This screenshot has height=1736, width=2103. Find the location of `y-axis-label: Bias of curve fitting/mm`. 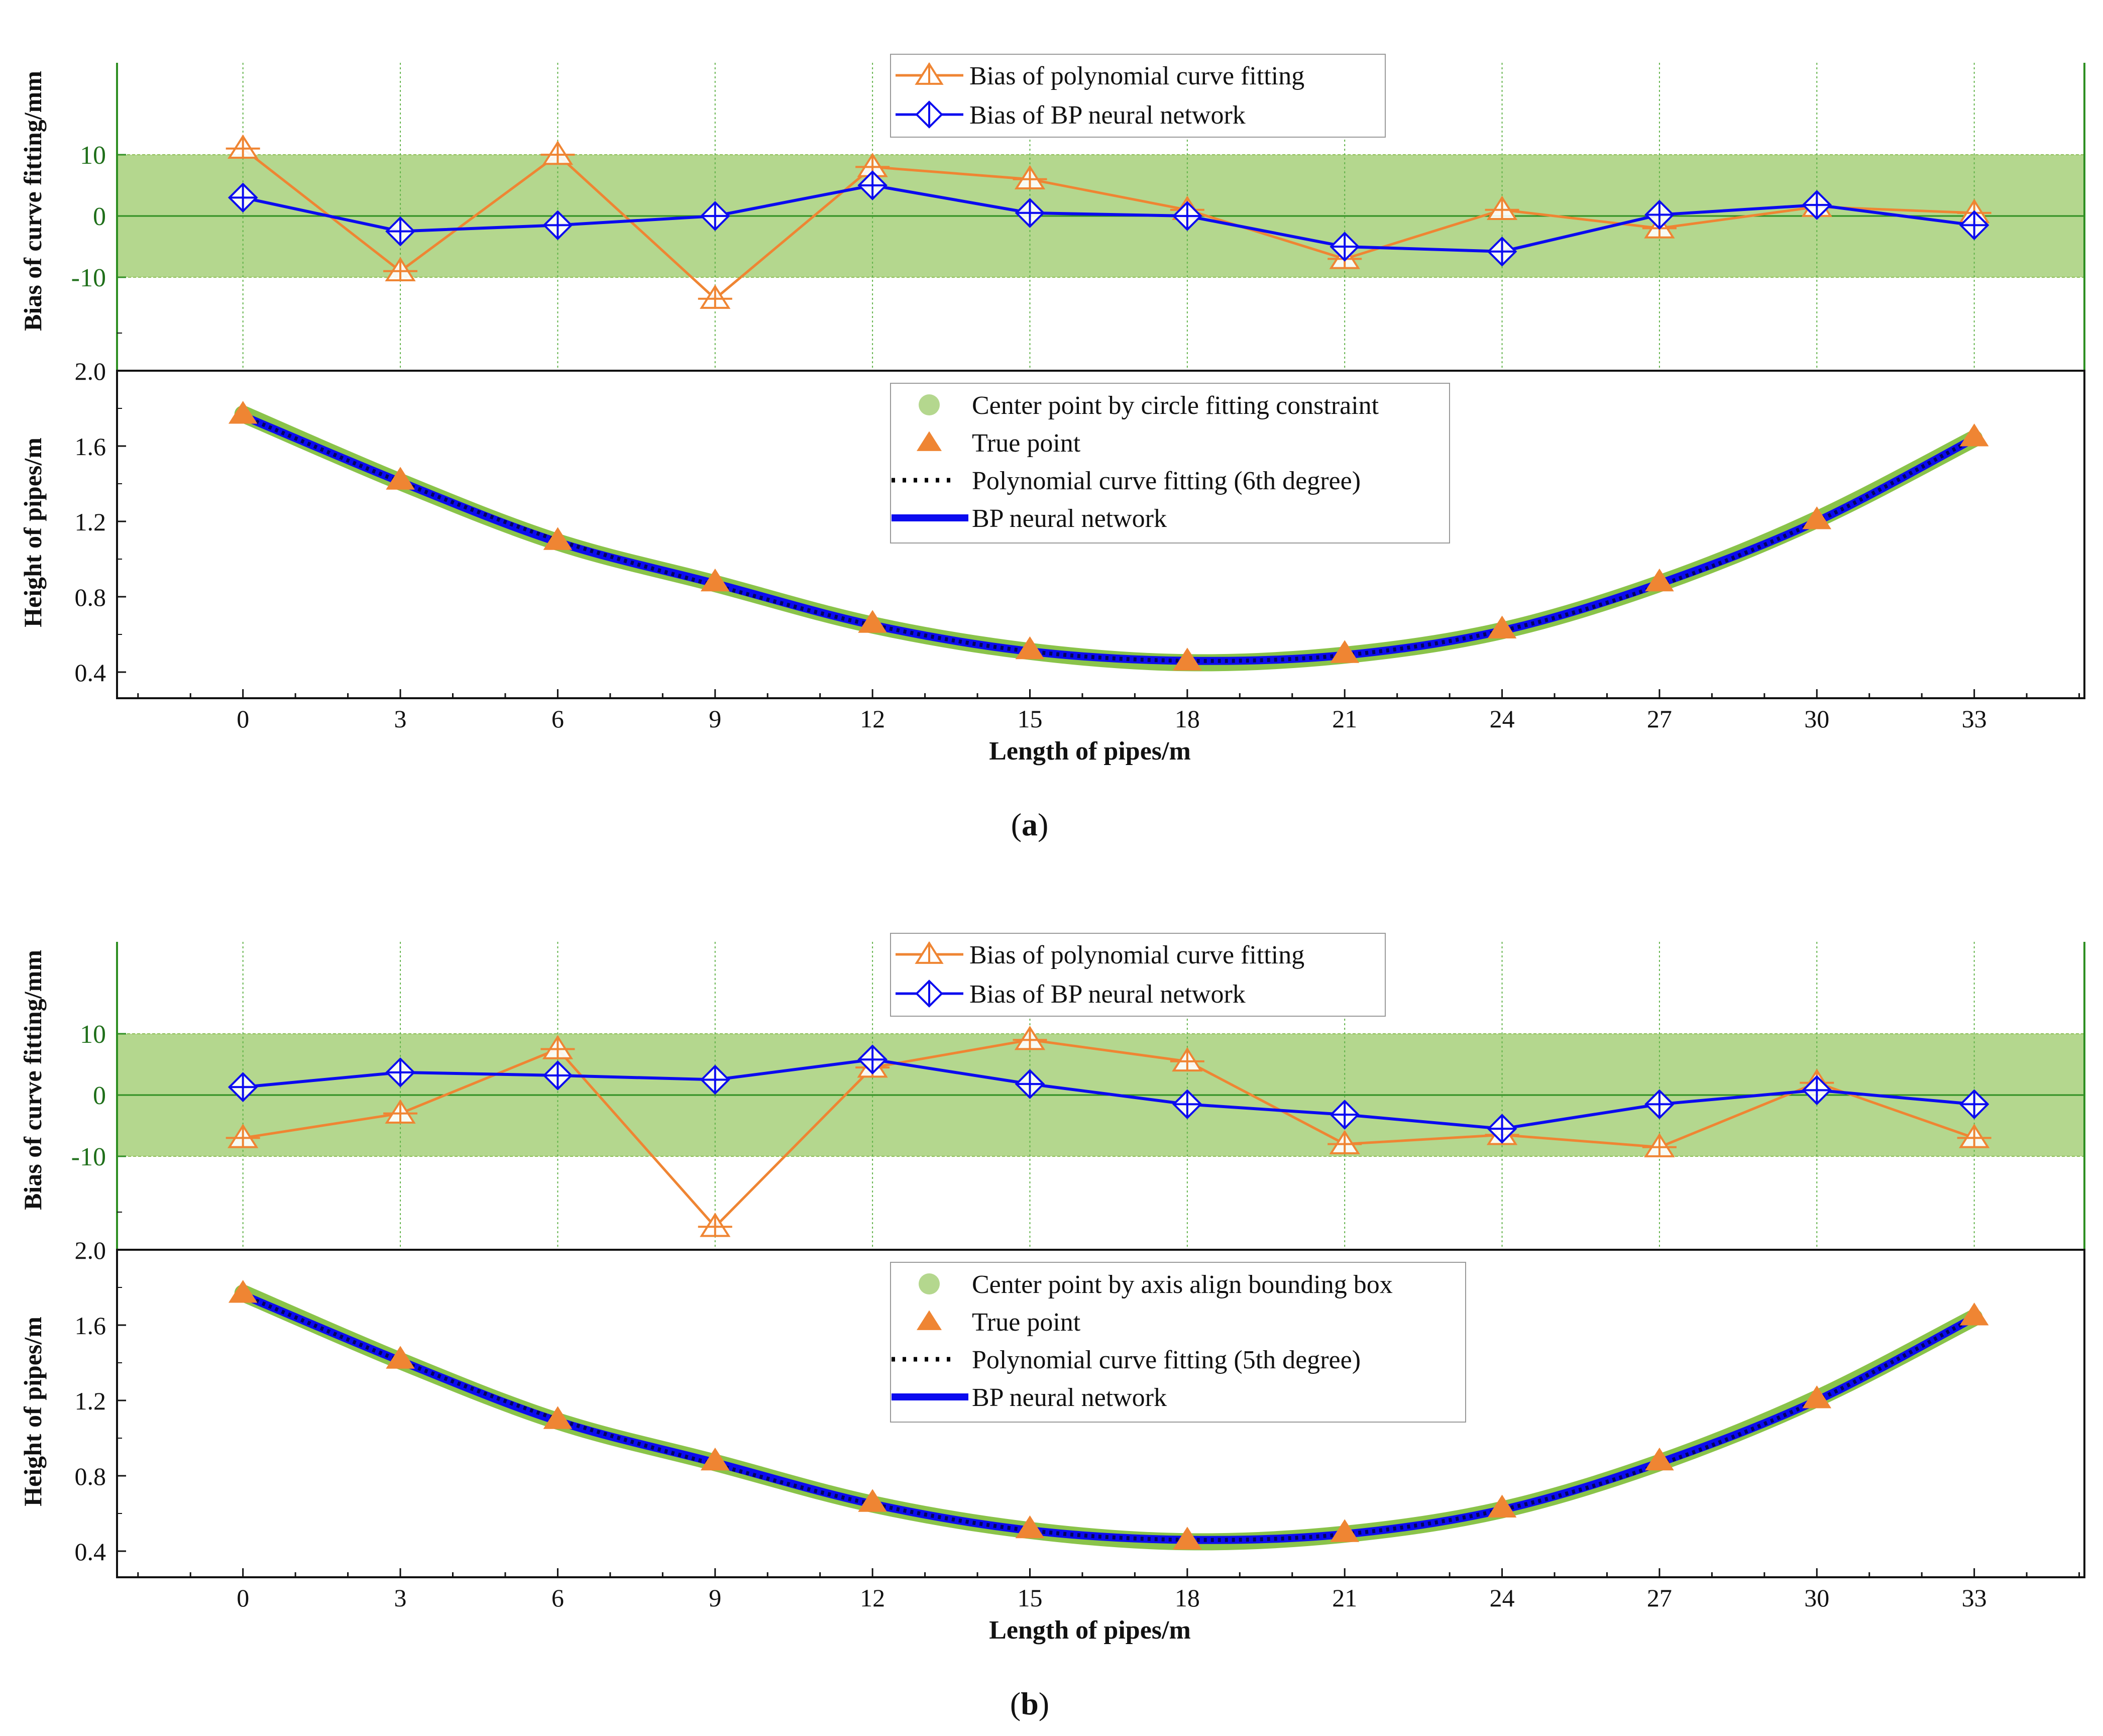

y-axis-label: Bias of curve fitting/mm is located at coordinates (33, 1080).